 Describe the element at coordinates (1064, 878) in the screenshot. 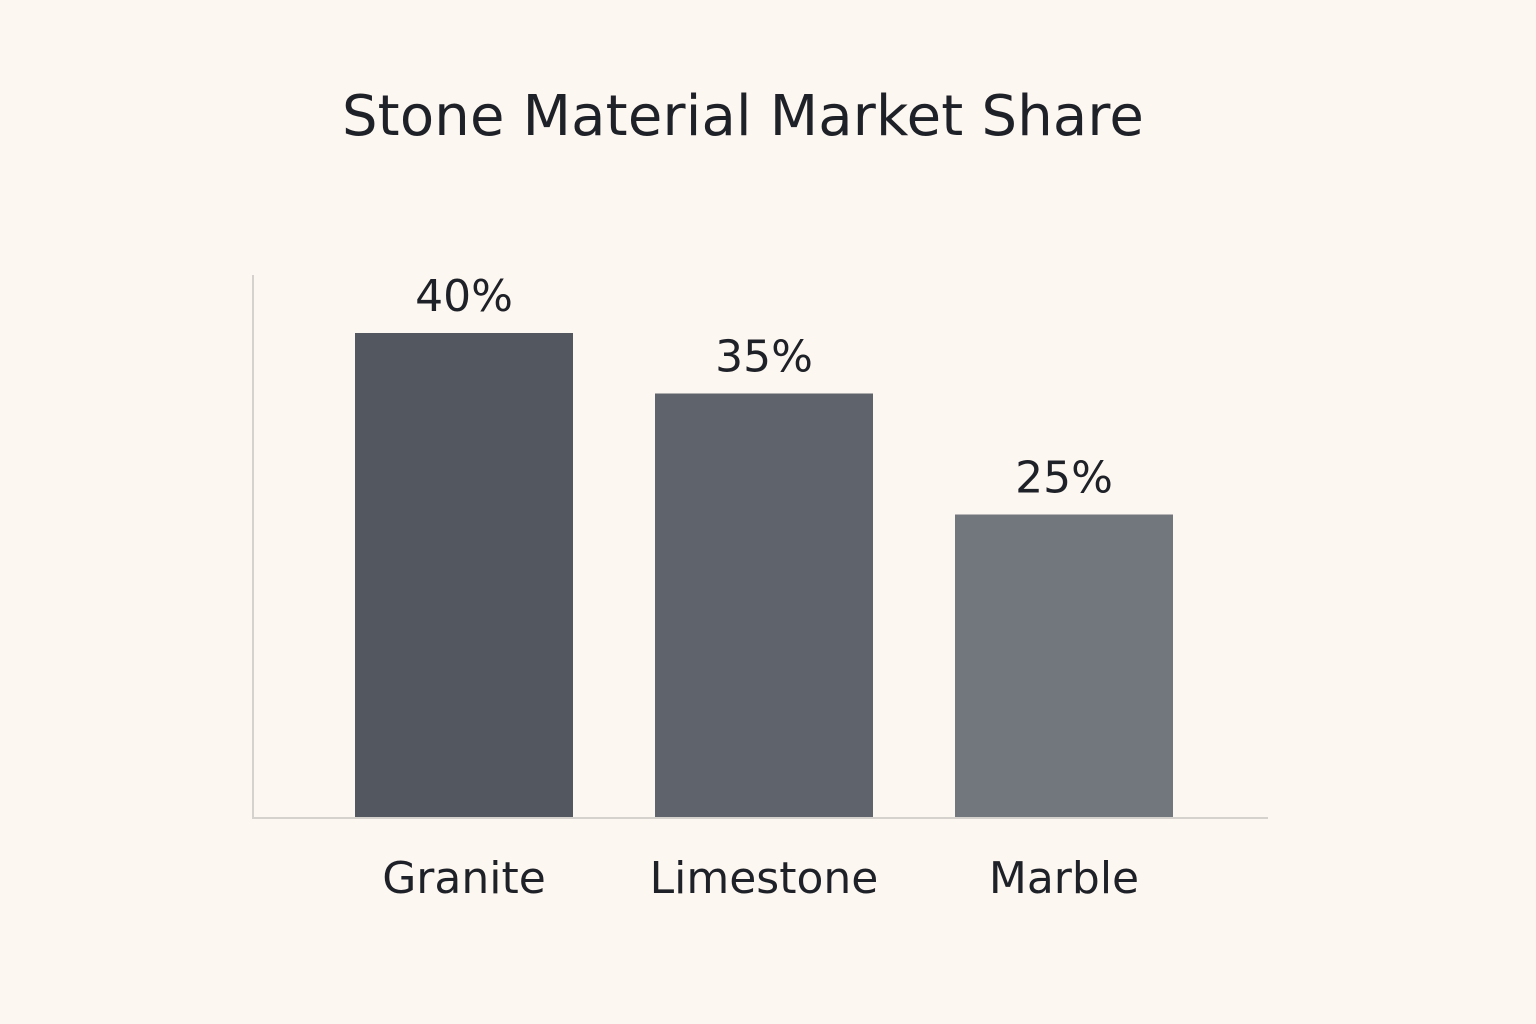

I see `category-label-marble: Marble` at that location.